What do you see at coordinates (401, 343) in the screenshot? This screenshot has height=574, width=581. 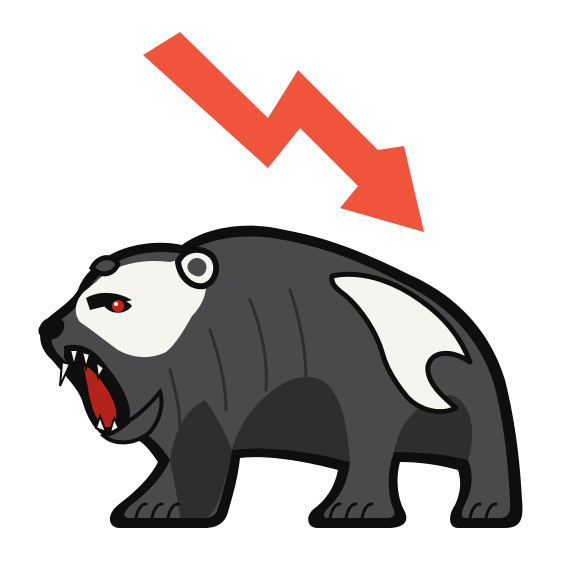 I see `bear-back-fur-patch` at bounding box center [401, 343].